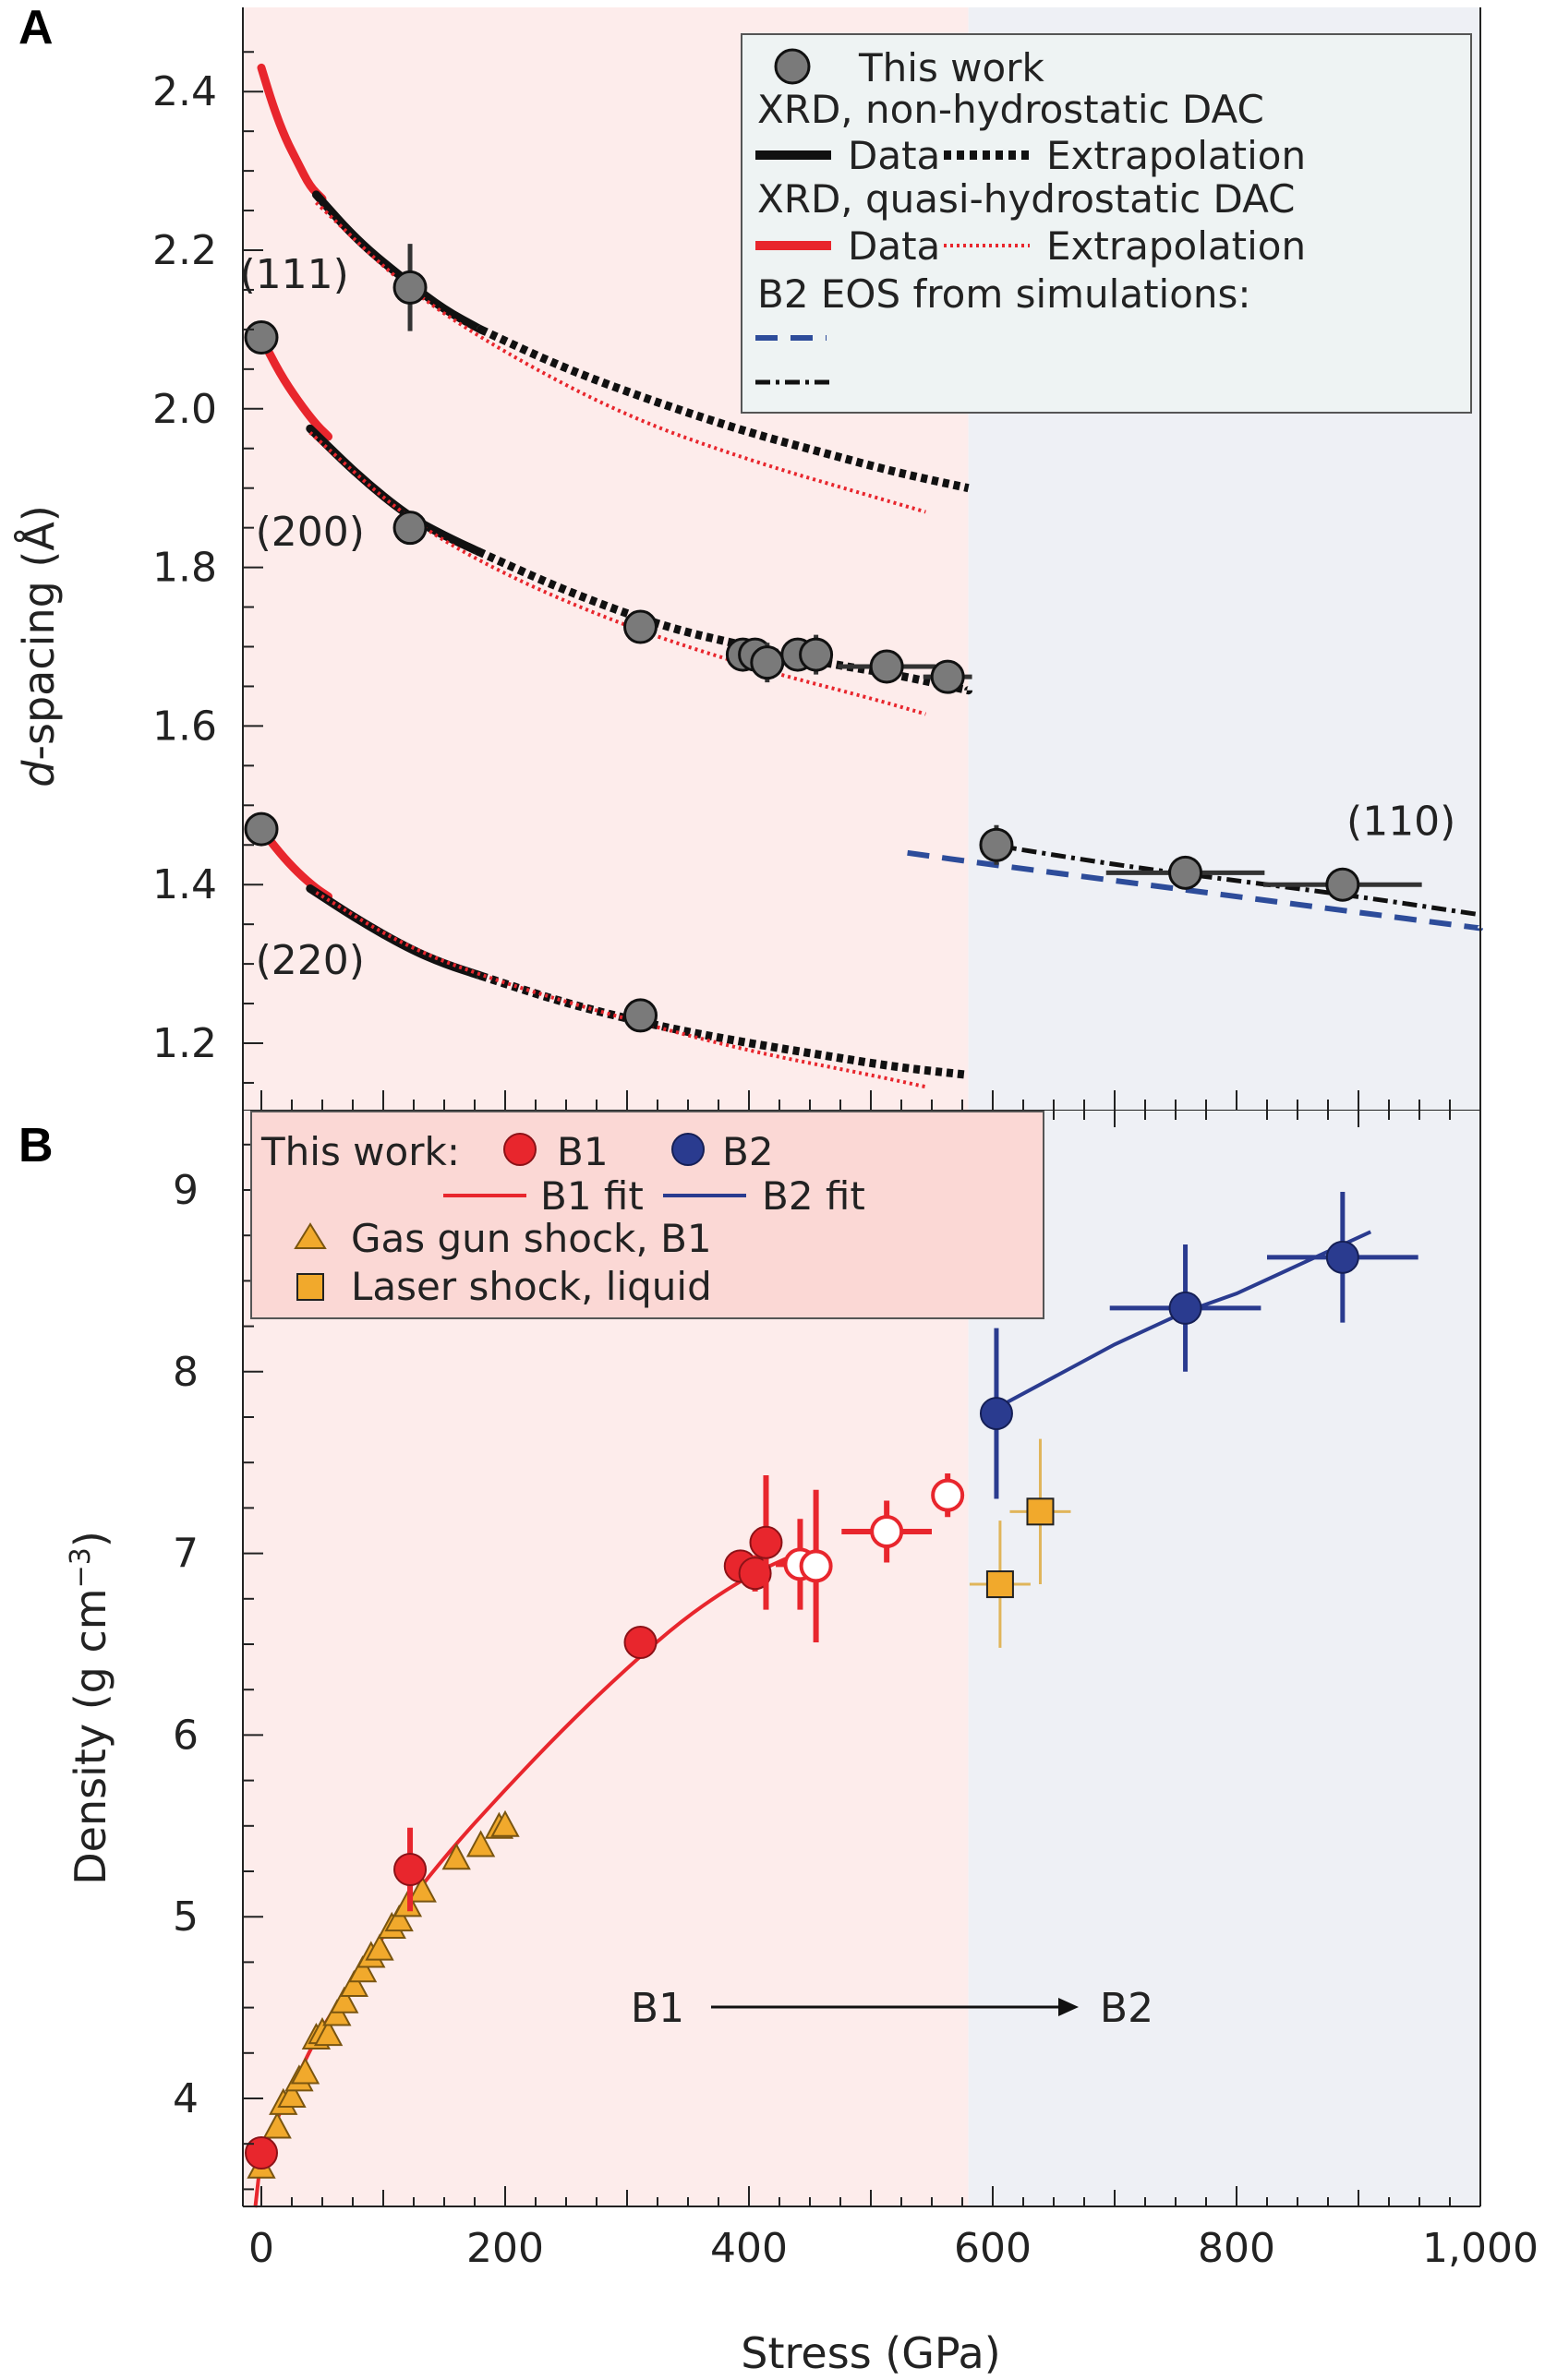  Describe the element at coordinates (186, 1735) in the screenshot. I see `b-ytick-label-2: 6` at that location.